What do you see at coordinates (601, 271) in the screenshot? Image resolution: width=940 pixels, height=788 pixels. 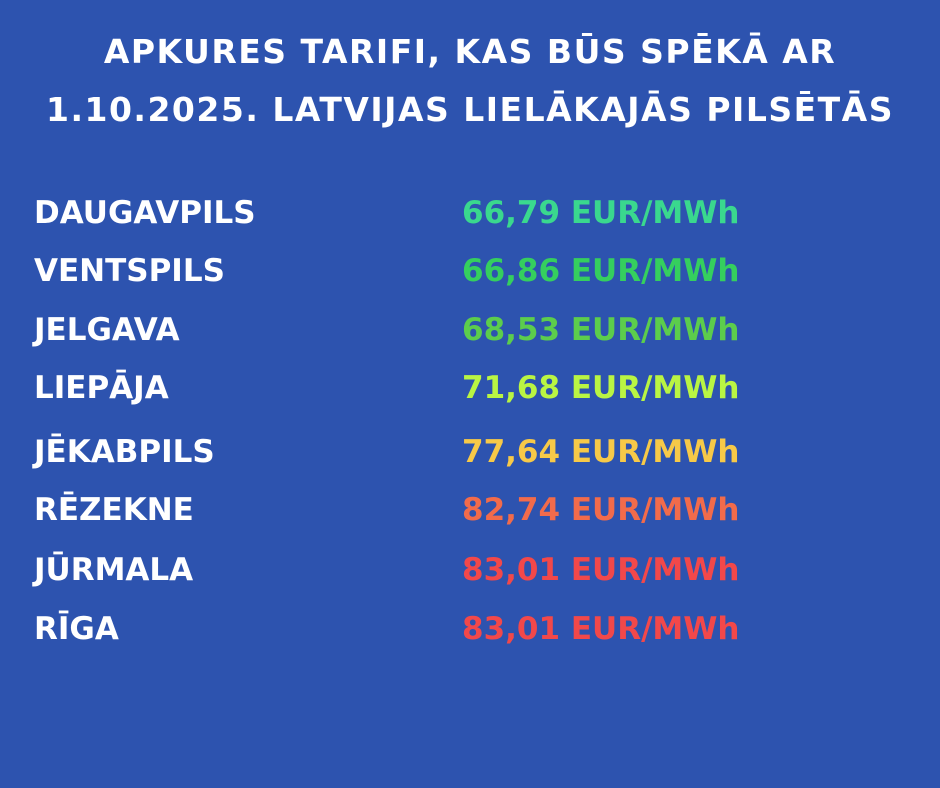 I see `tariff-value: 66,86 EUR/MWh` at bounding box center [601, 271].